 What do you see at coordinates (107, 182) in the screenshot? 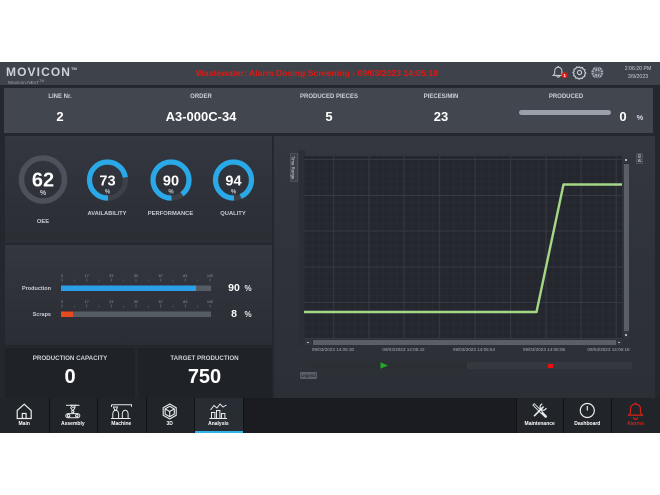
I see `svg-text: 73` at bounding box center [107, 182].